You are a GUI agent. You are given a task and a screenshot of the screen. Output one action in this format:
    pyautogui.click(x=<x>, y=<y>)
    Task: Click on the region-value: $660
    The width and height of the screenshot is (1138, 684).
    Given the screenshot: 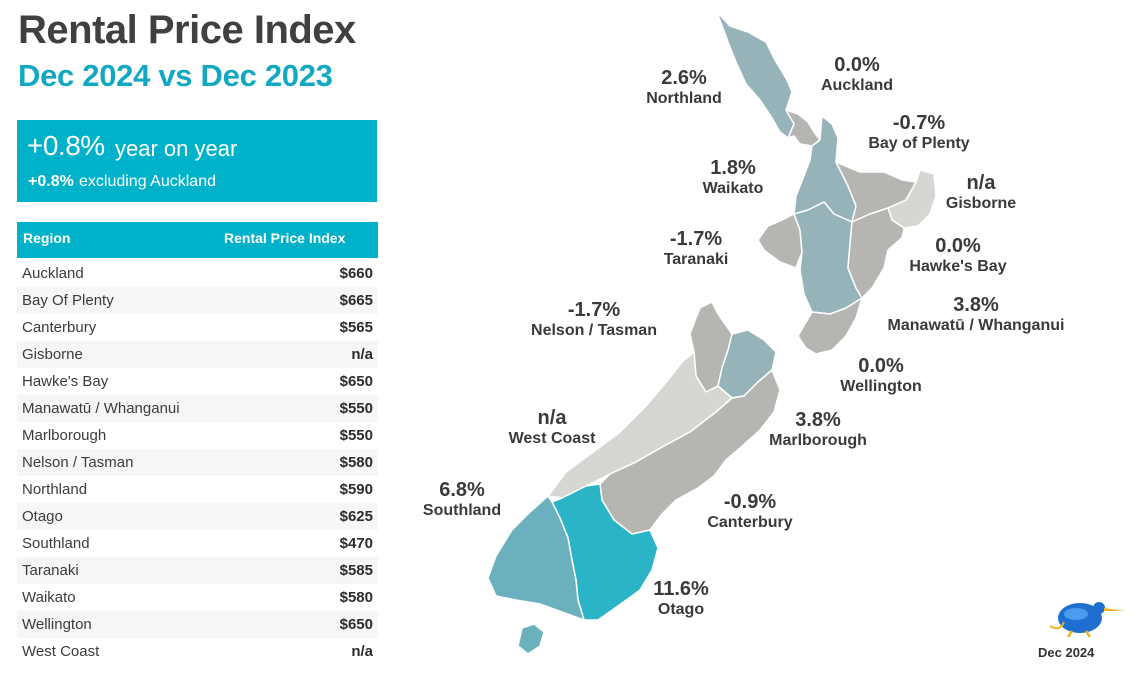 What is the action you would take?
    pyautogui.click(x=356, y=273)
    